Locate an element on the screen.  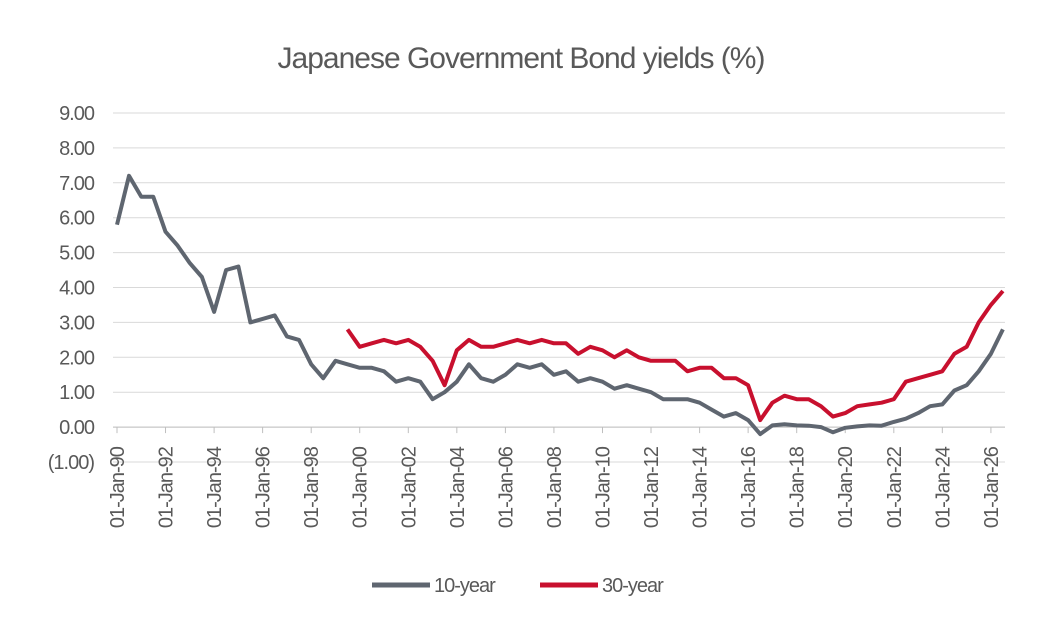
x-tick-label: 01-Jan-16 is located at coordinates (749, 487).